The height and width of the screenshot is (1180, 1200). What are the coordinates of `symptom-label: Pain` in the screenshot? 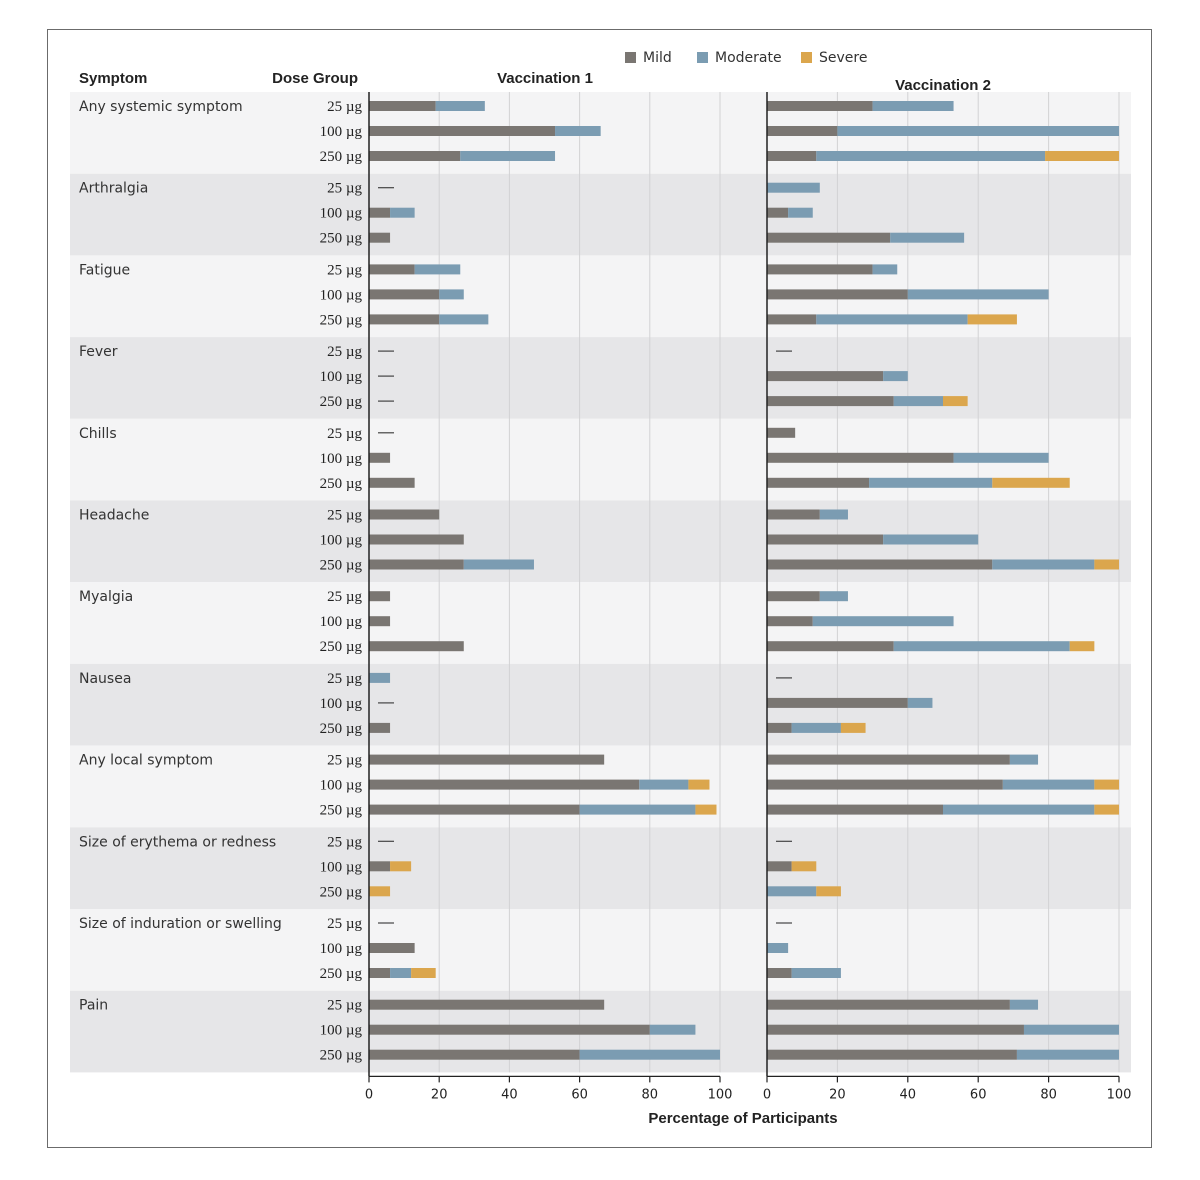 It's located at (93, 1006).